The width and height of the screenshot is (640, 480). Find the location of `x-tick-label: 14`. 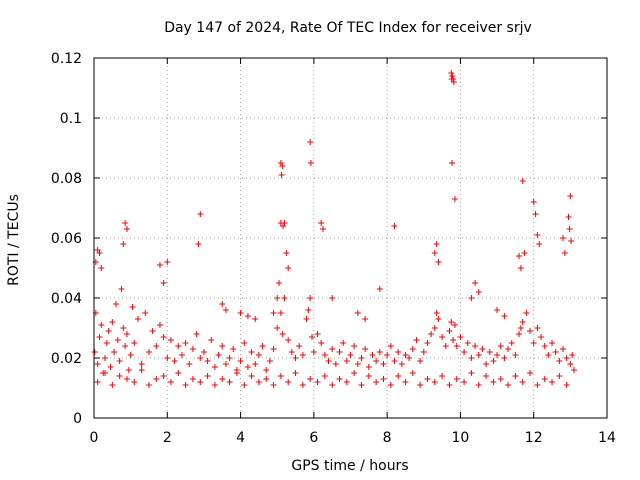

x-tick-label: 14 is located at coordinates (607, 438).